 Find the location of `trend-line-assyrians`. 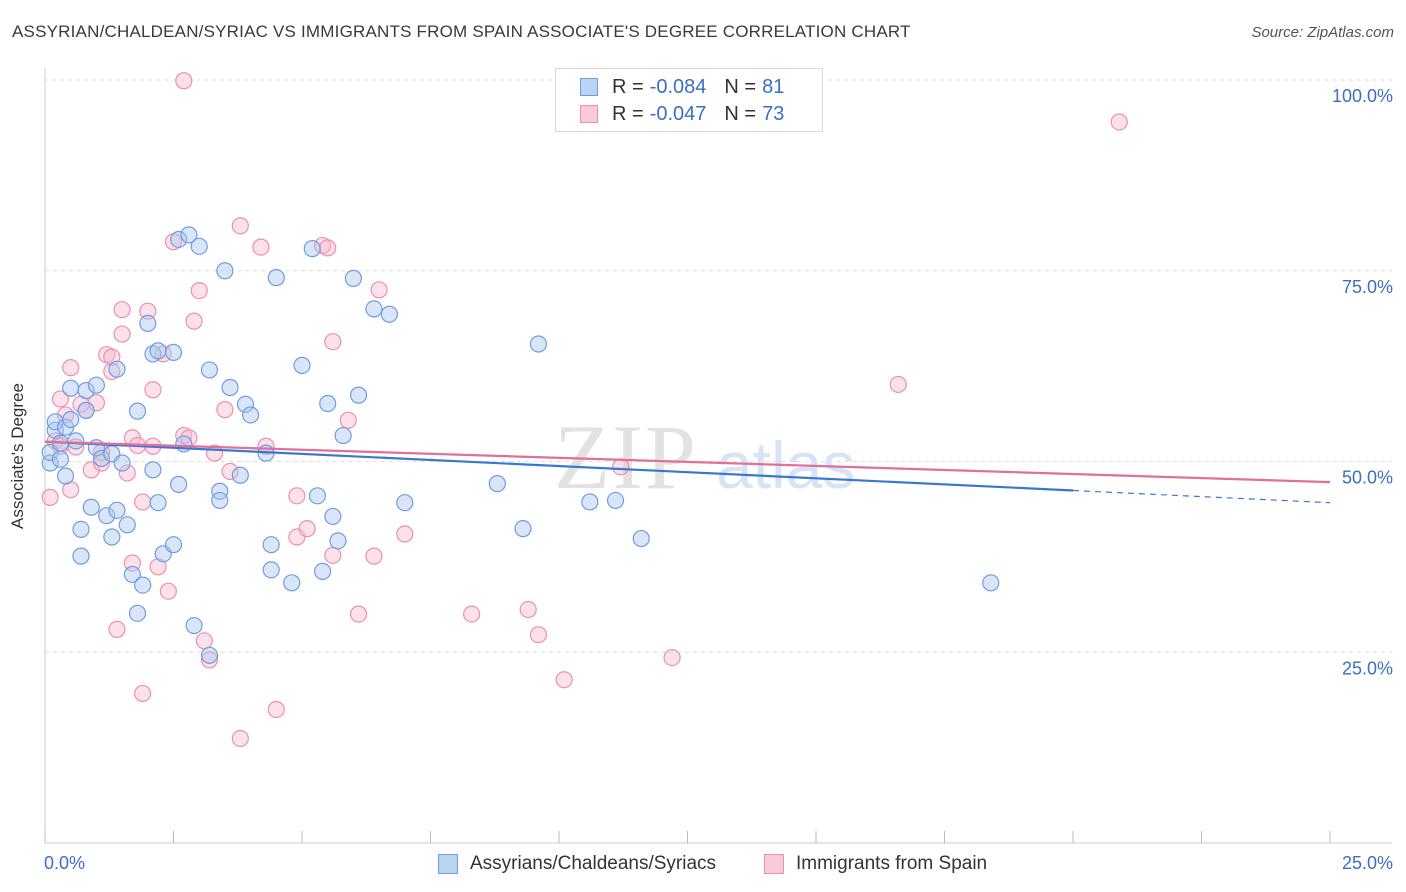

trend-line-assyrians is located at coordinates (559, 466).